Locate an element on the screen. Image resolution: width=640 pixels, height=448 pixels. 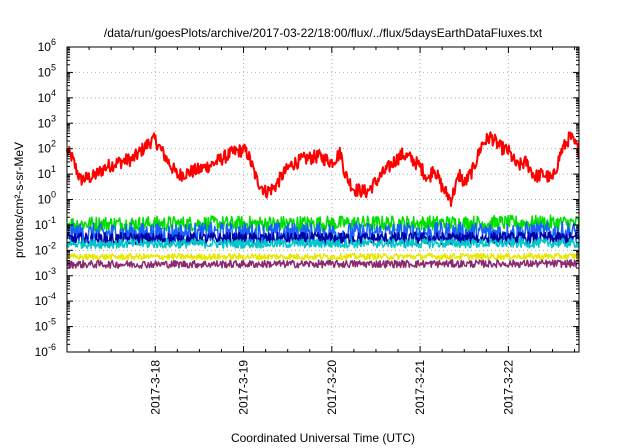
y-tick-label: 10⁶ is located at coordinates (47, 45).